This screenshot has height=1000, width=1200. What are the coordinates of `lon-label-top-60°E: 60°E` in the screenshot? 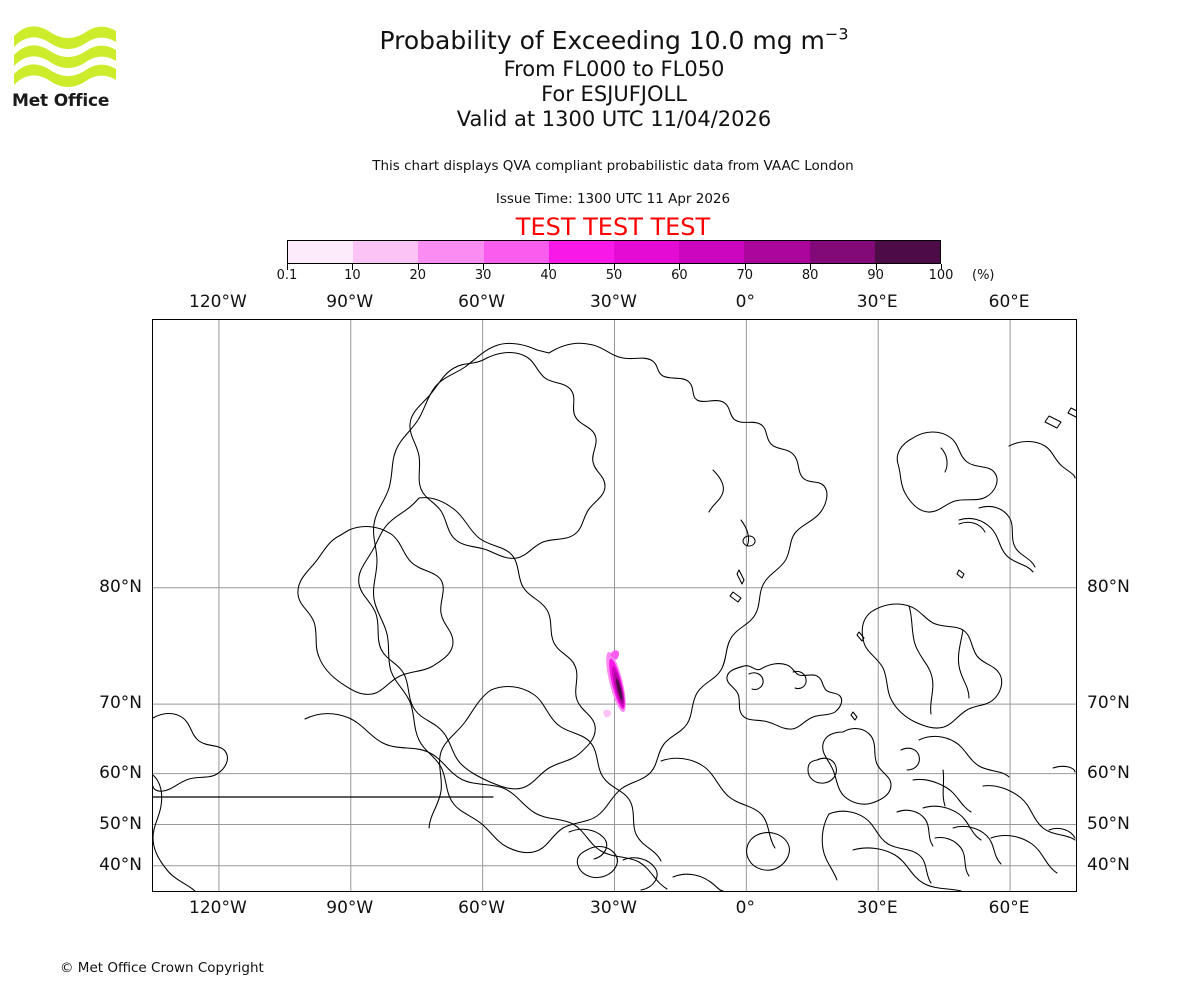 It's located at (1009, 302).